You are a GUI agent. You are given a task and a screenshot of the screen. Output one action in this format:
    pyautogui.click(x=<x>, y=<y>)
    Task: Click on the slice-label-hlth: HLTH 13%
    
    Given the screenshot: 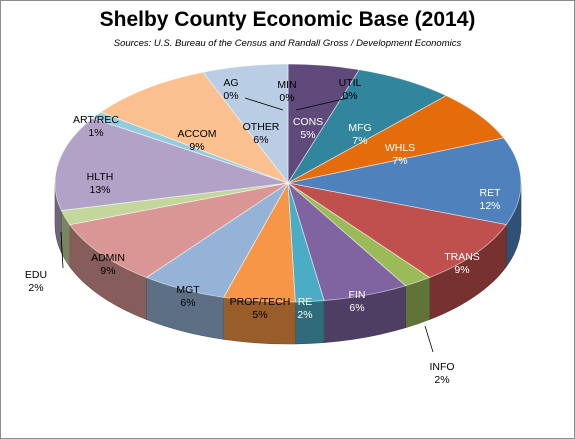 What is the action you would take?
    pyautogui.click(x=100, y=183)
    